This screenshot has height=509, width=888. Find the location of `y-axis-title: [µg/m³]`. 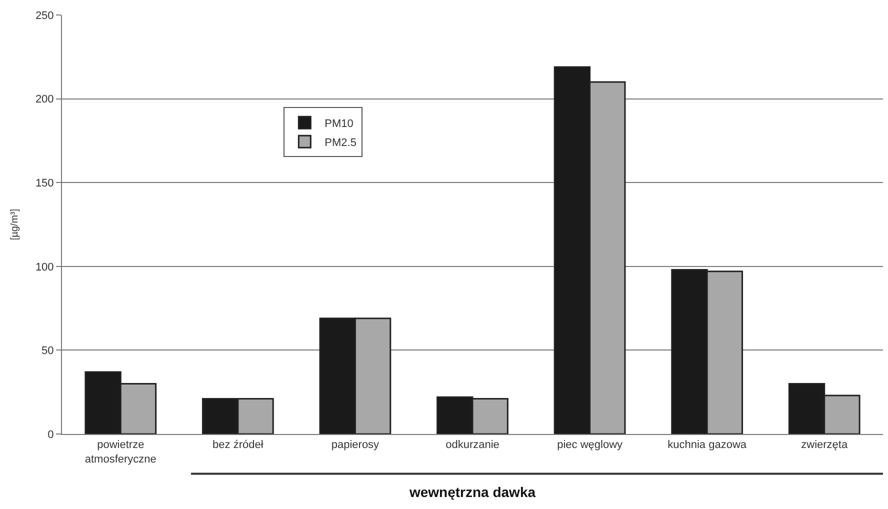

y-axis-title: [µg/m³] is located at coordinates (14, 224).